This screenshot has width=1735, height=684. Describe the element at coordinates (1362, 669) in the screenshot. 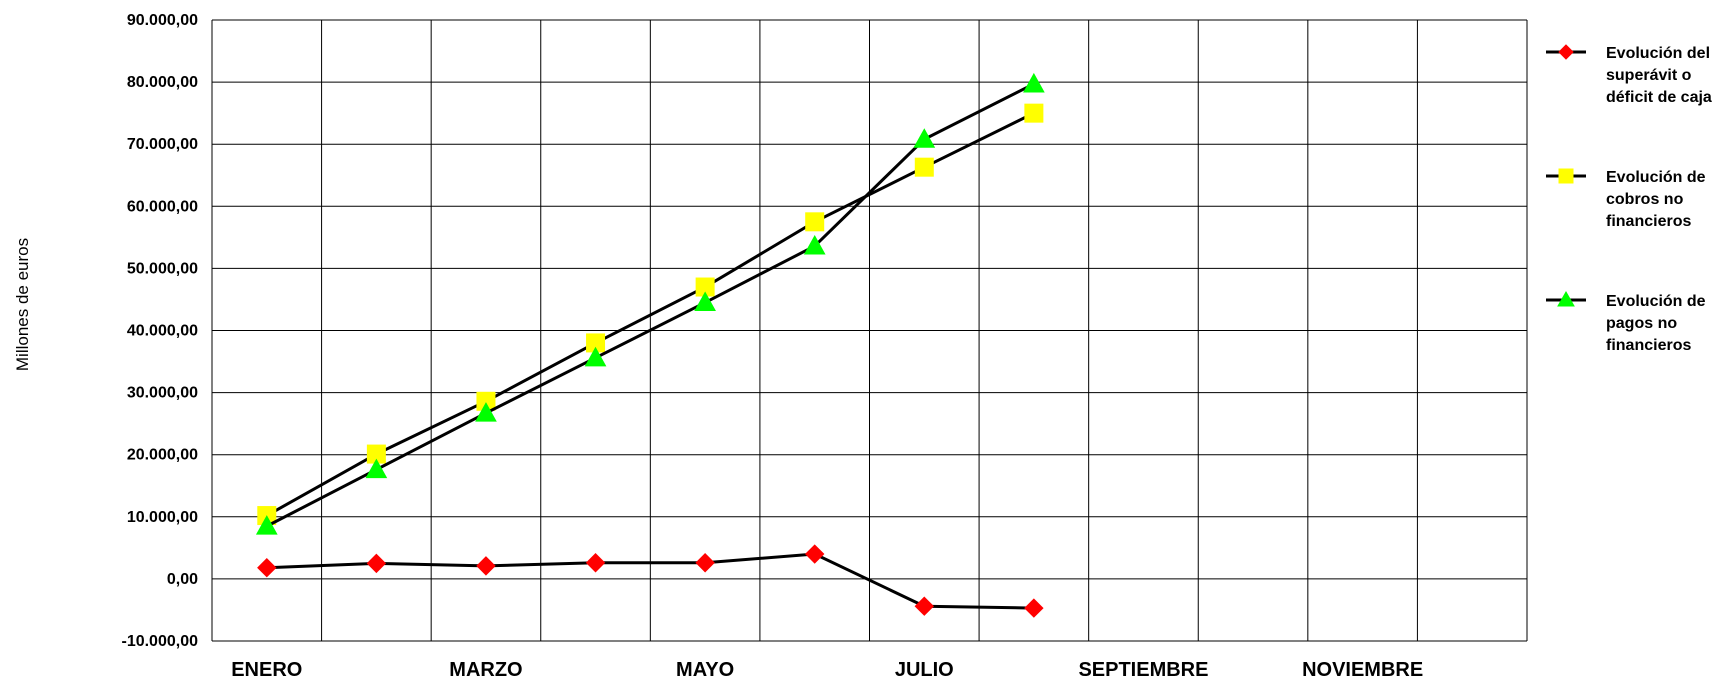

I see `x-tick-label: NOVIEMBRE` at that location.